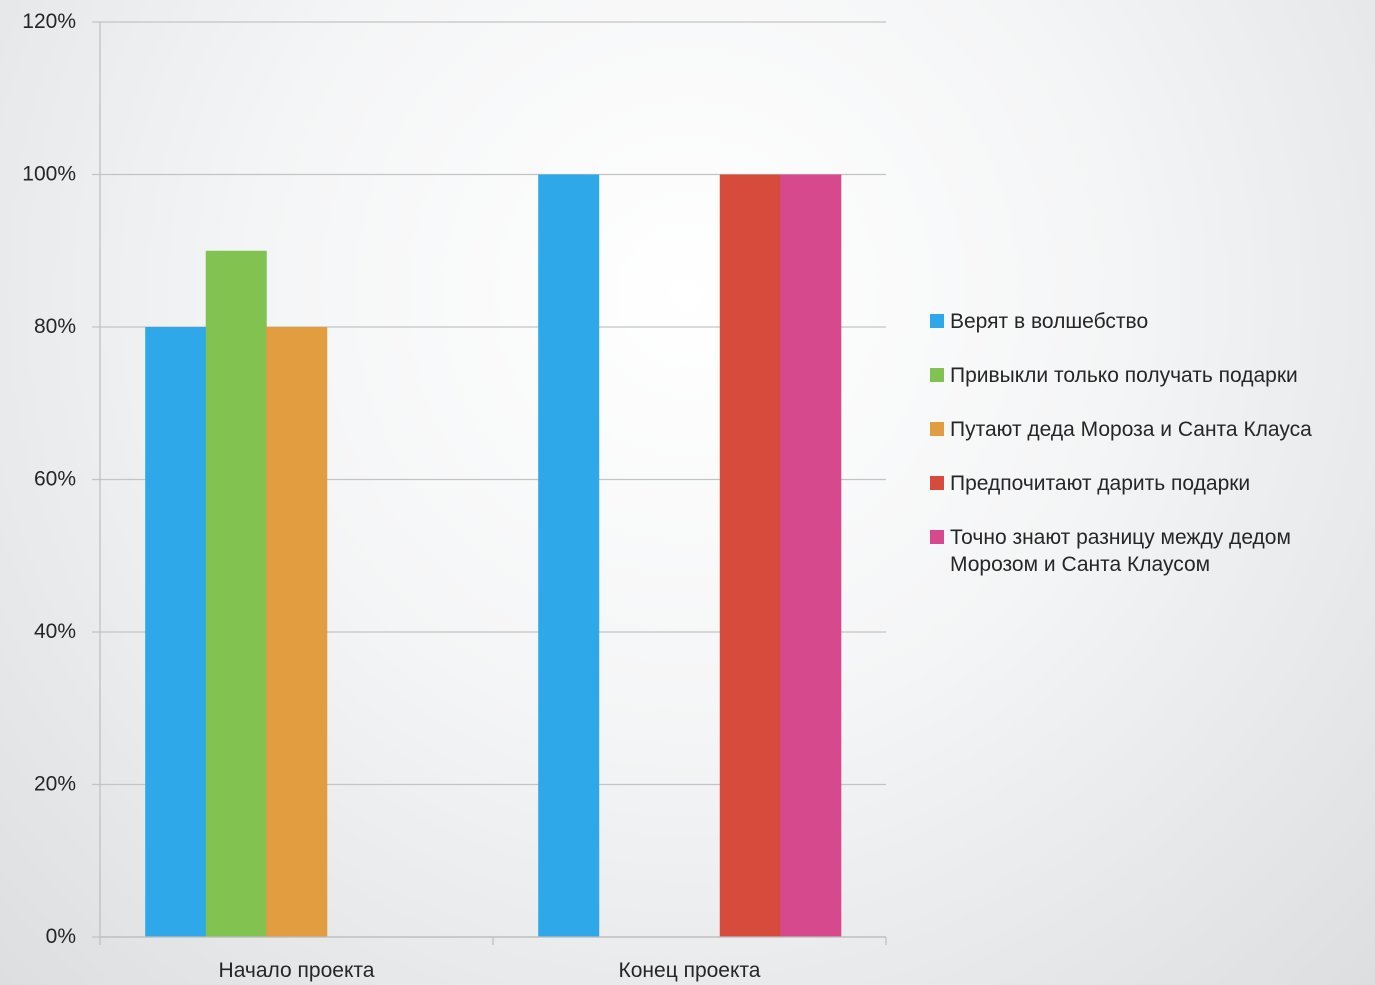 The height and width of the screenshot is (985, 1375). What do you see at coordinates (1100, 483) in the screenshot?
I see `legend-label: Предпочитают дарить подарки` at bounding box center [1100, 483].